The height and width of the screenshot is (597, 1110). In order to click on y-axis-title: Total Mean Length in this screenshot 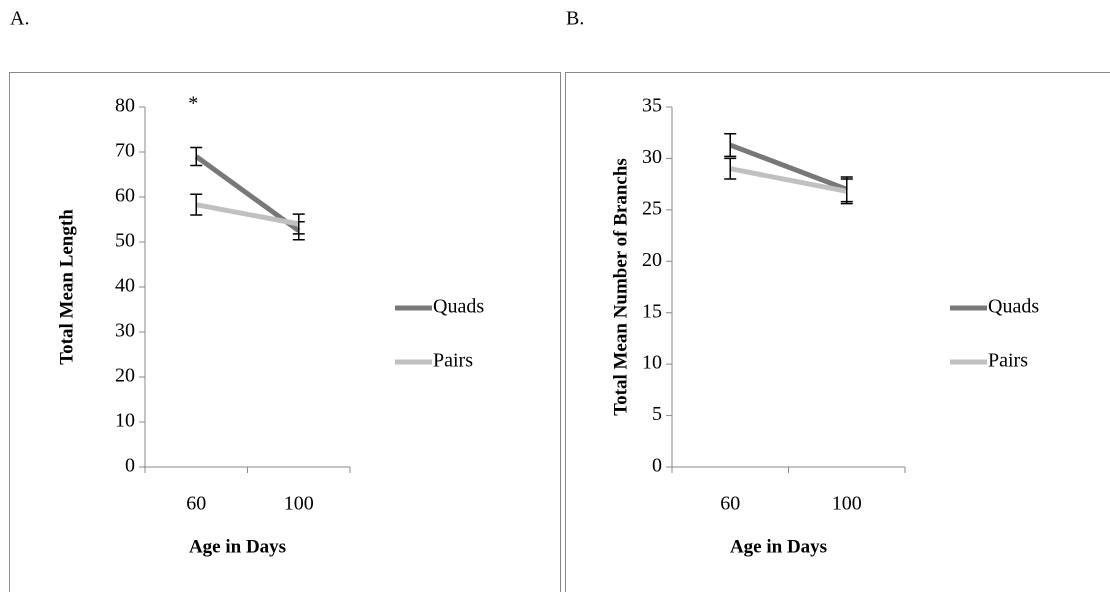, I will do `click(66, 287)`.